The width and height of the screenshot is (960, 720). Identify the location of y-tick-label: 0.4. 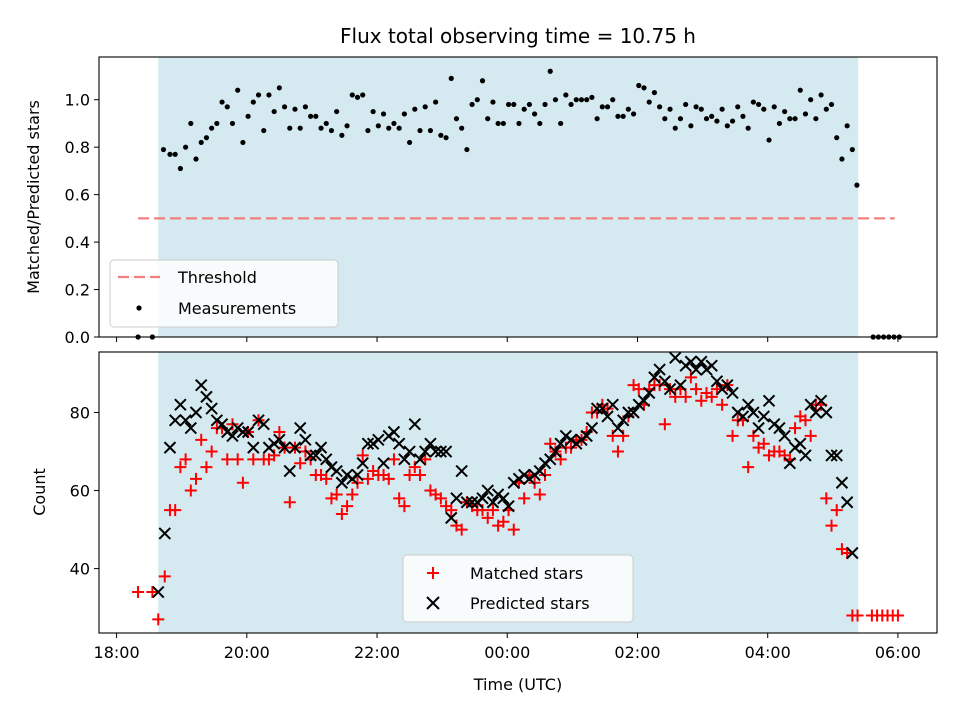
(77, 242).